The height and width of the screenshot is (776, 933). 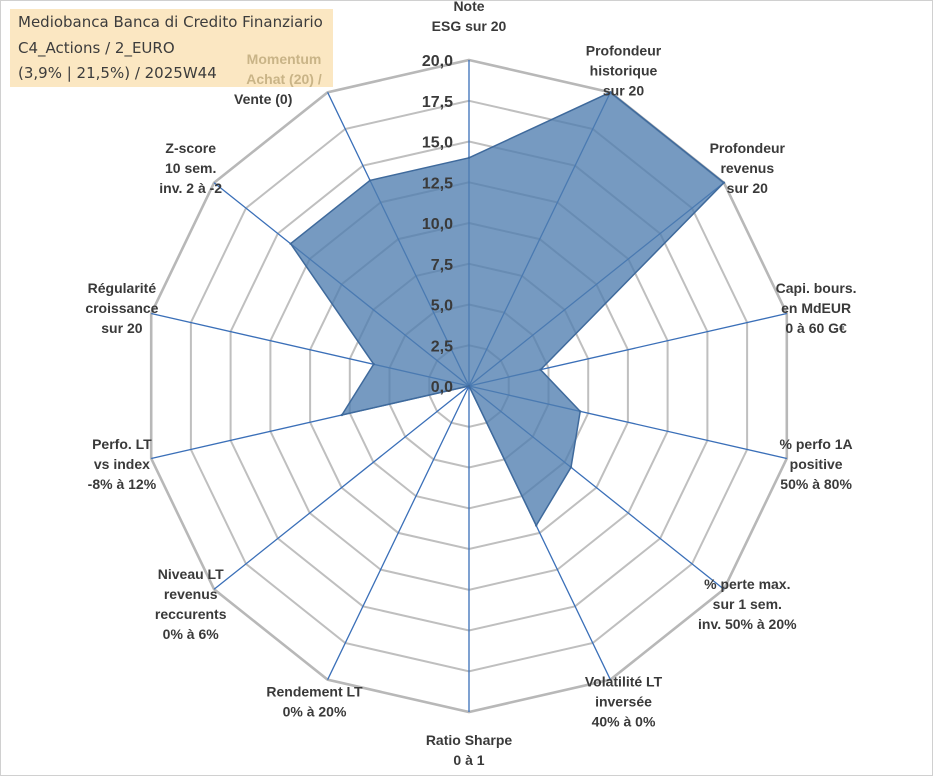 What do you see at coordinates (816, 464) in the screenshot?
I see `axis-label: positive` at bounding box center [816, 464].